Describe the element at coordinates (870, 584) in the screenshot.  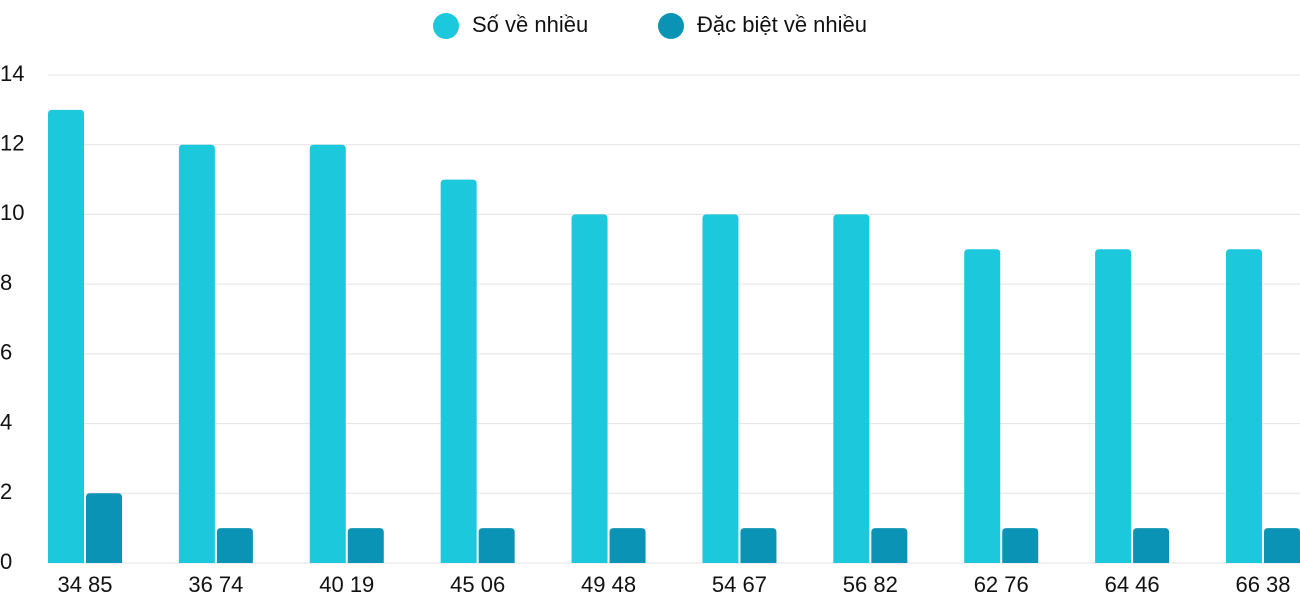
I see `x-tick-label: 56 82` at that location.